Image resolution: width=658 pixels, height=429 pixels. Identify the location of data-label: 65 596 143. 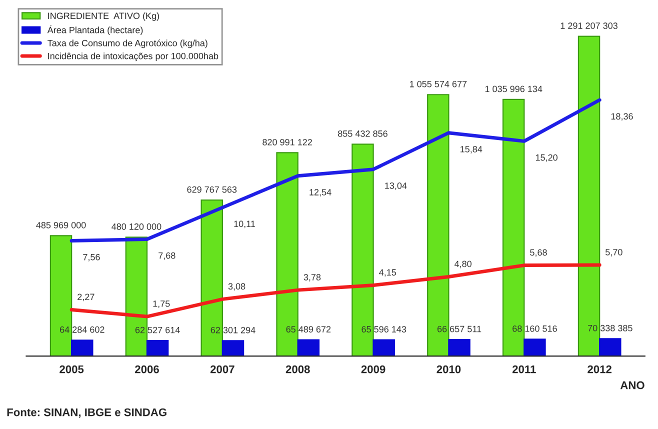
(384, 329).